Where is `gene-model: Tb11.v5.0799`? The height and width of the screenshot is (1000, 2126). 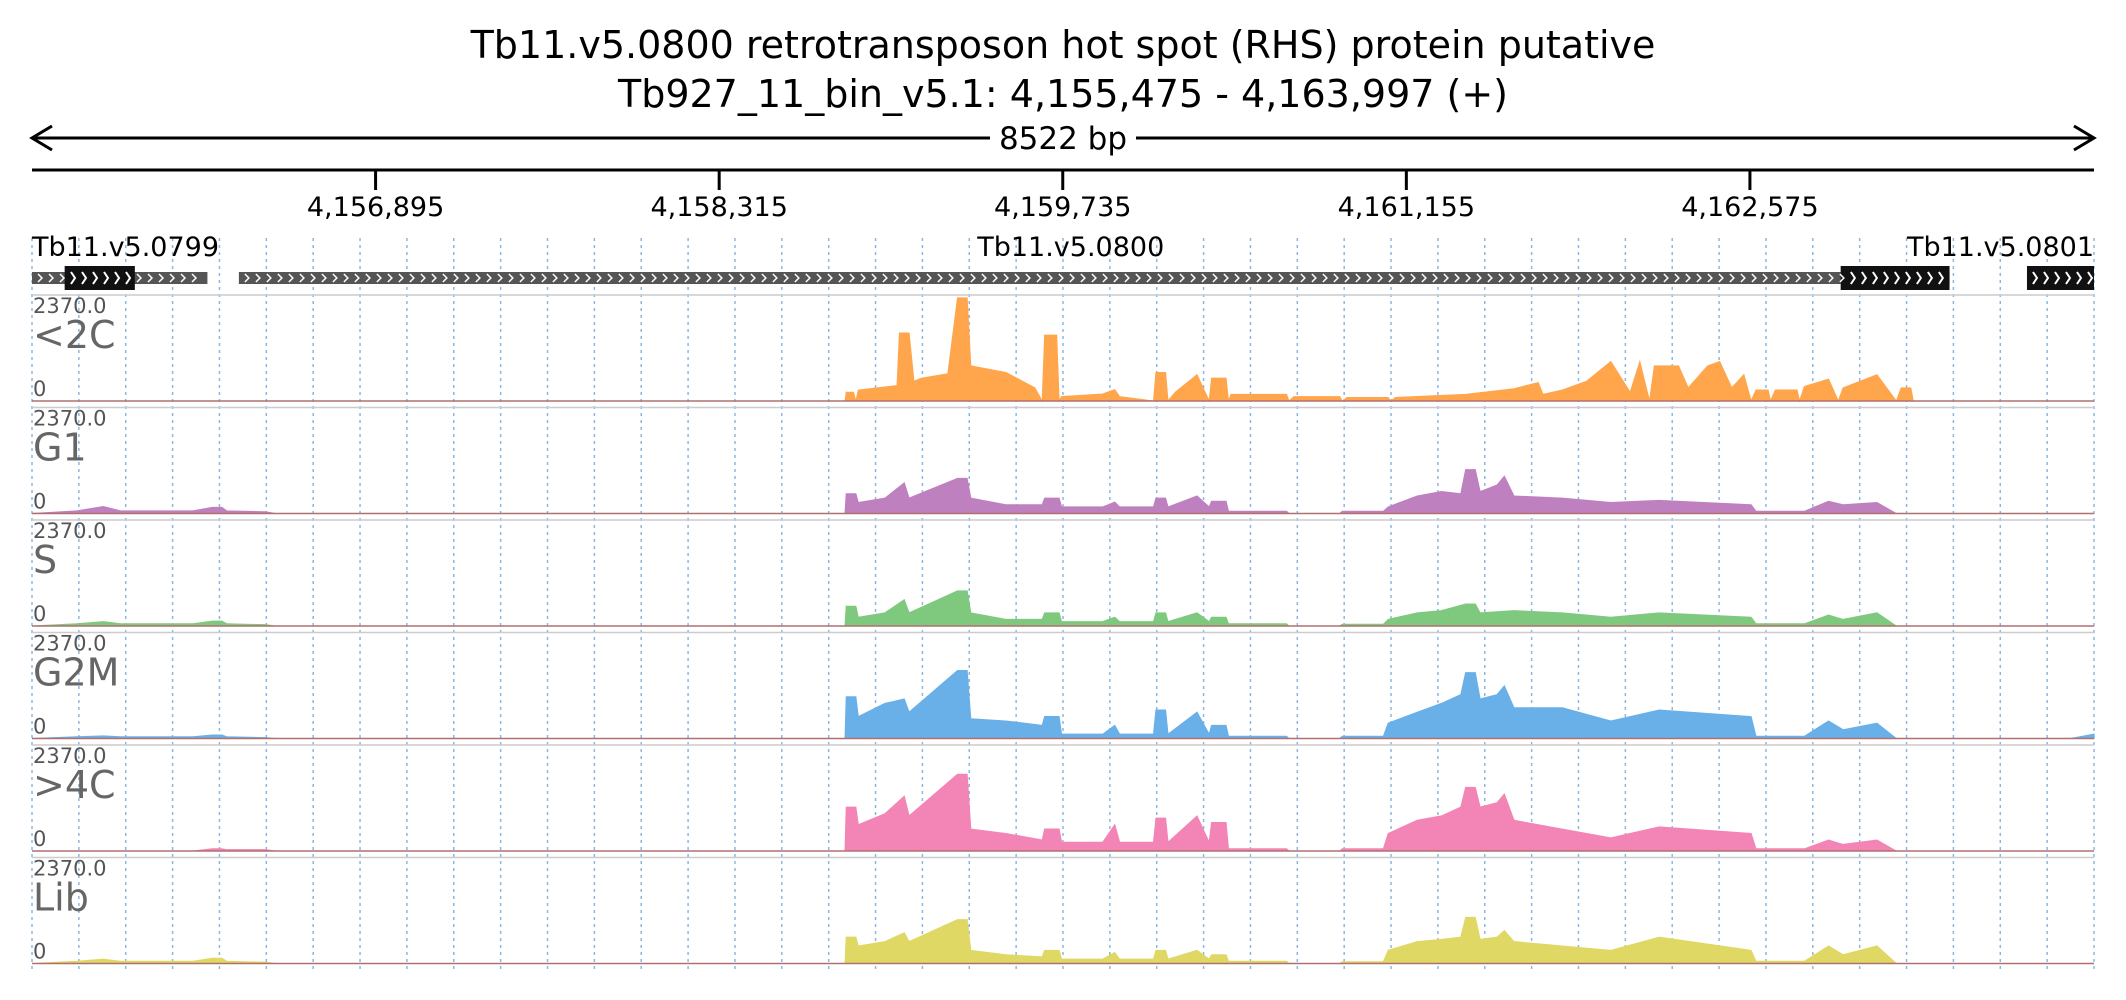
gene-model: Tb11.v5.0799 is located at coordinates (125, 261).